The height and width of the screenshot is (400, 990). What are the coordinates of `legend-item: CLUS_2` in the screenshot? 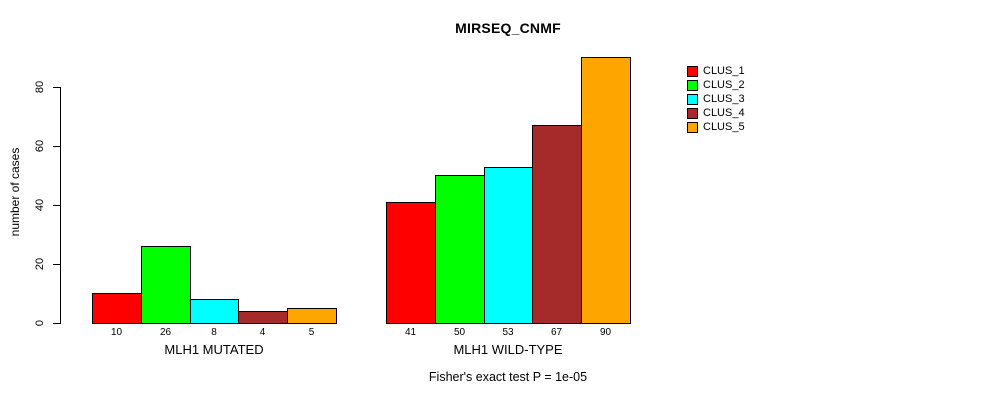 It's located at (716, 85).